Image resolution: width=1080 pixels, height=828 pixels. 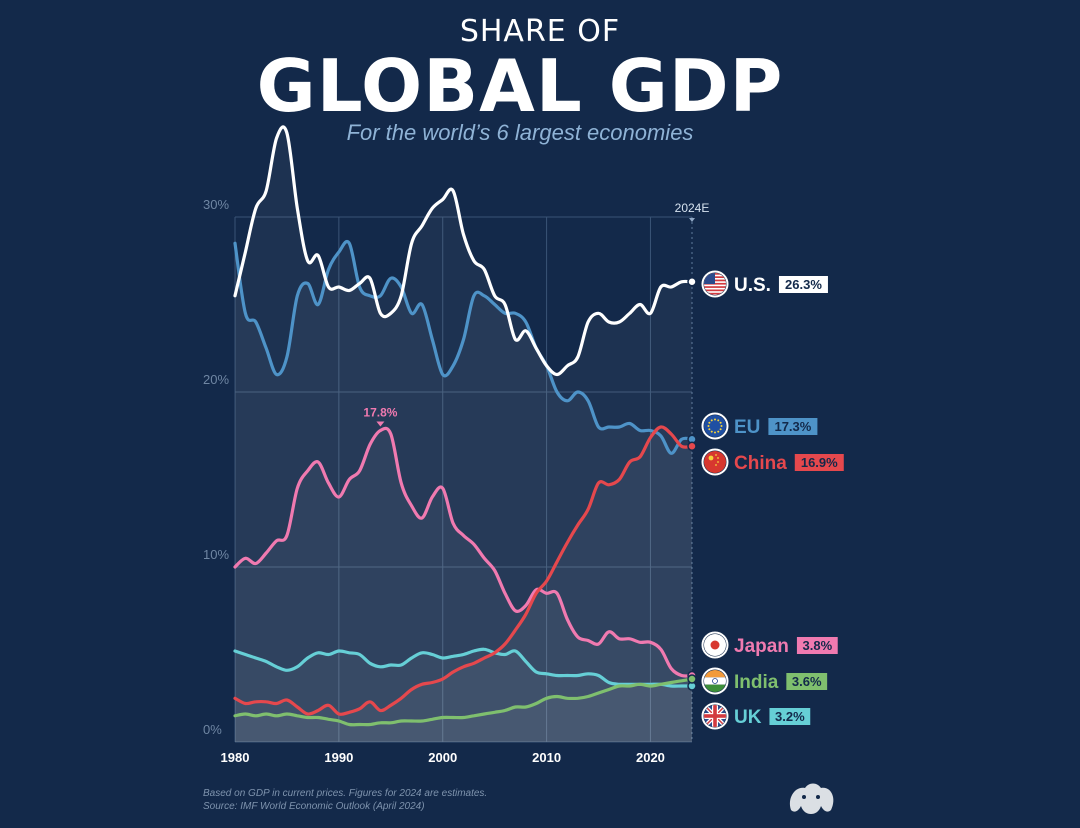 What do you see at coordinates (520, 86) in the screenshot?
I see `page-title: GLOBAL GDP` at bounding box center [520, 86].